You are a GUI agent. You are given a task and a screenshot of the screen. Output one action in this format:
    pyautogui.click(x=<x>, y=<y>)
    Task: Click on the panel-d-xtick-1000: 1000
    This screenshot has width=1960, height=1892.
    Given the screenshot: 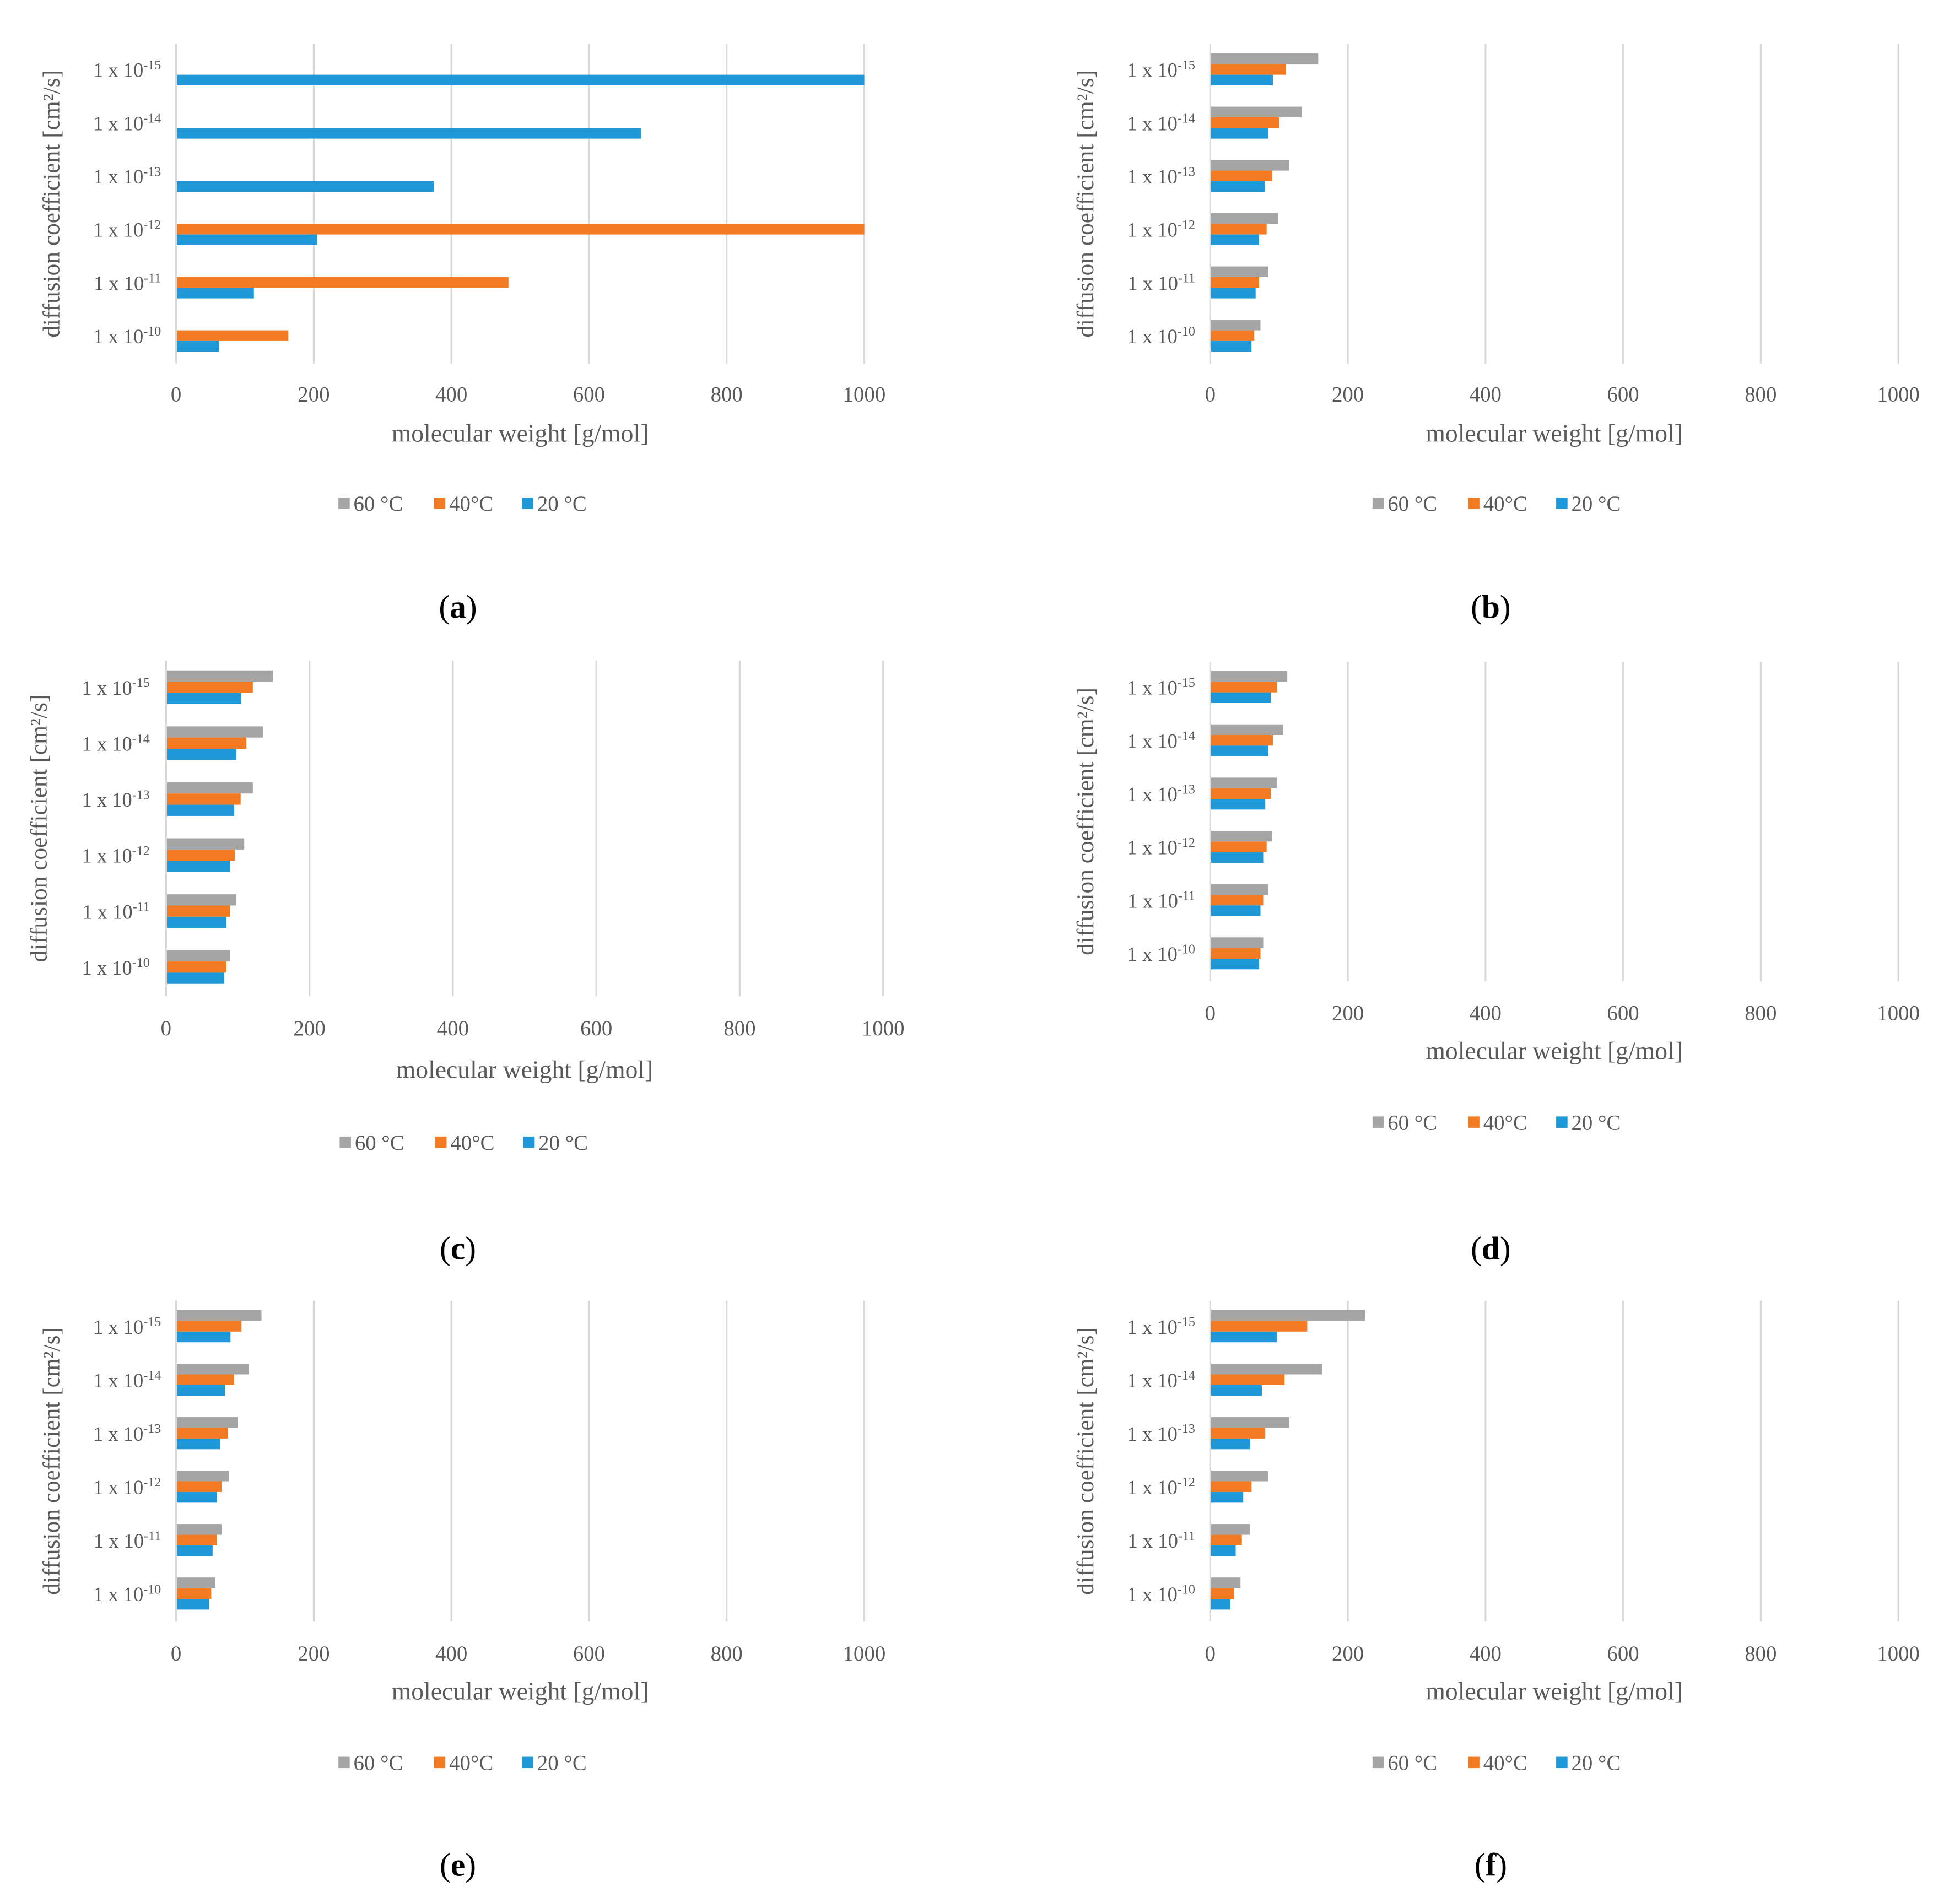 What is the action you would take?
    pyautogui.click(x=1899, y=1013)
    